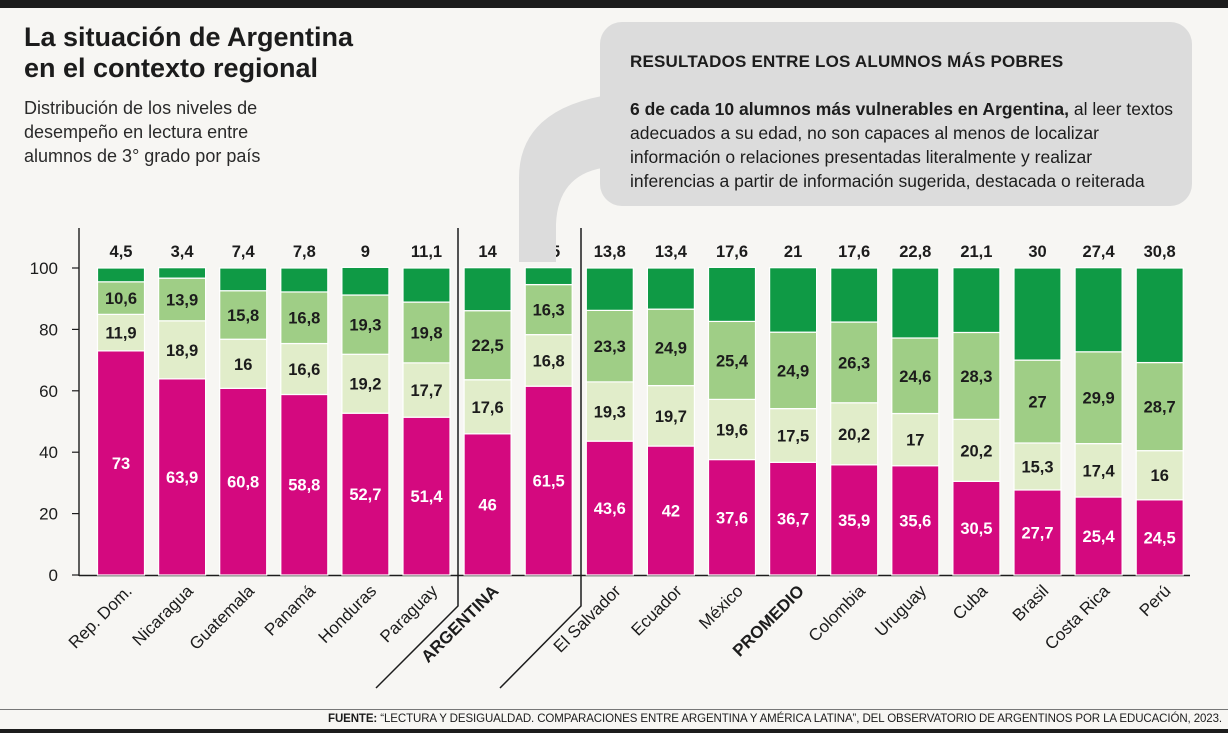  What do you see at coordinates (408, 613) in the screenshot?
I see `x-tick-label: Paraguay` at bounding box center [408, 613].